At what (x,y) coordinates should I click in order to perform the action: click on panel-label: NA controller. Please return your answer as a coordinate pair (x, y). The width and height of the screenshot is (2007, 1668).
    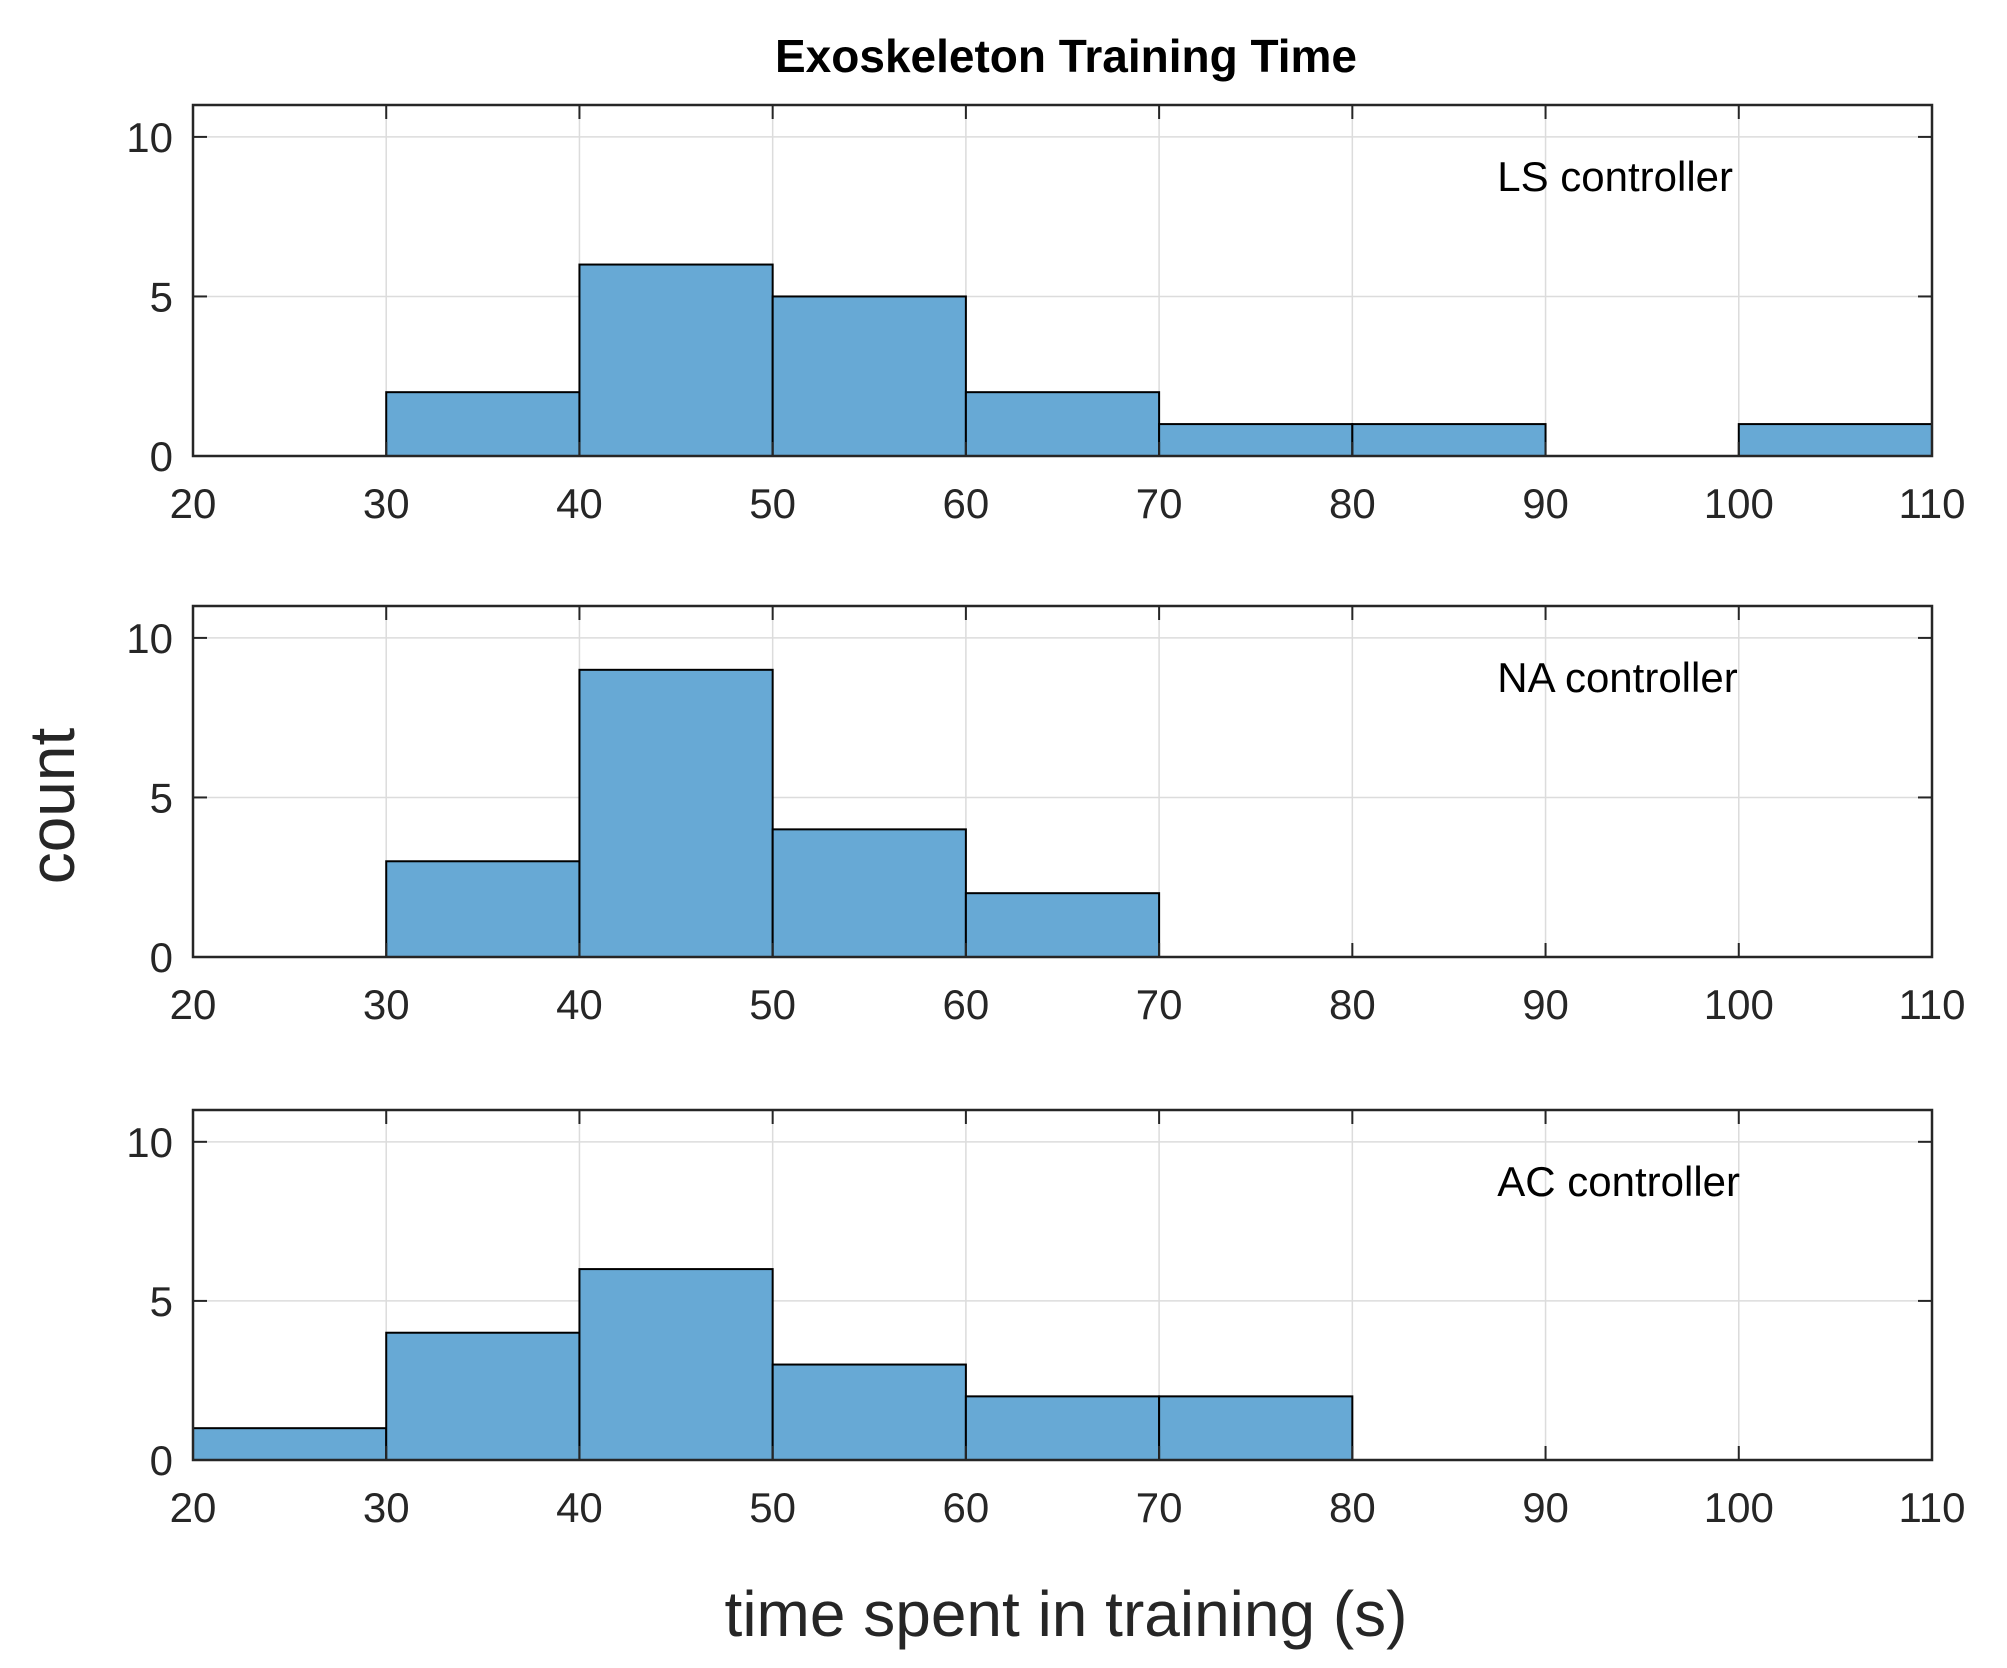
    Looking at the image, I should click on (1617, 677).